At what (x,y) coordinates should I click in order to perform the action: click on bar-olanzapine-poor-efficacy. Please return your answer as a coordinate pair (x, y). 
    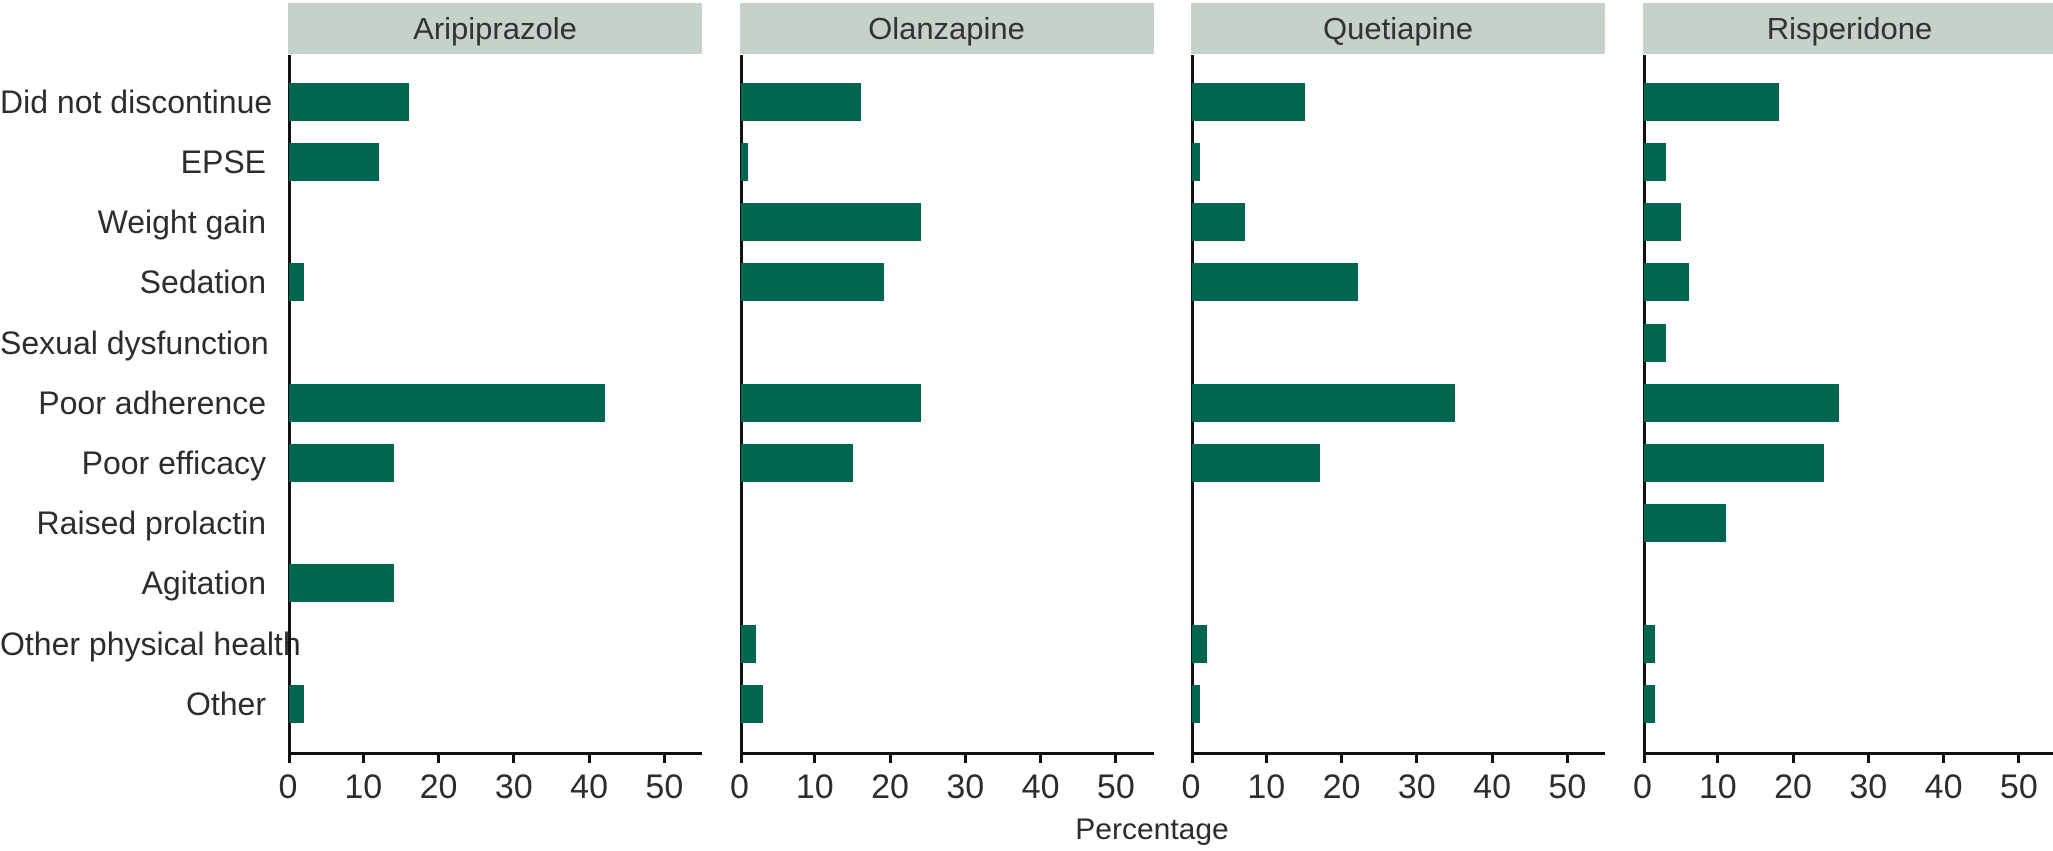
    Looking at the image, I should click on (797, 462).